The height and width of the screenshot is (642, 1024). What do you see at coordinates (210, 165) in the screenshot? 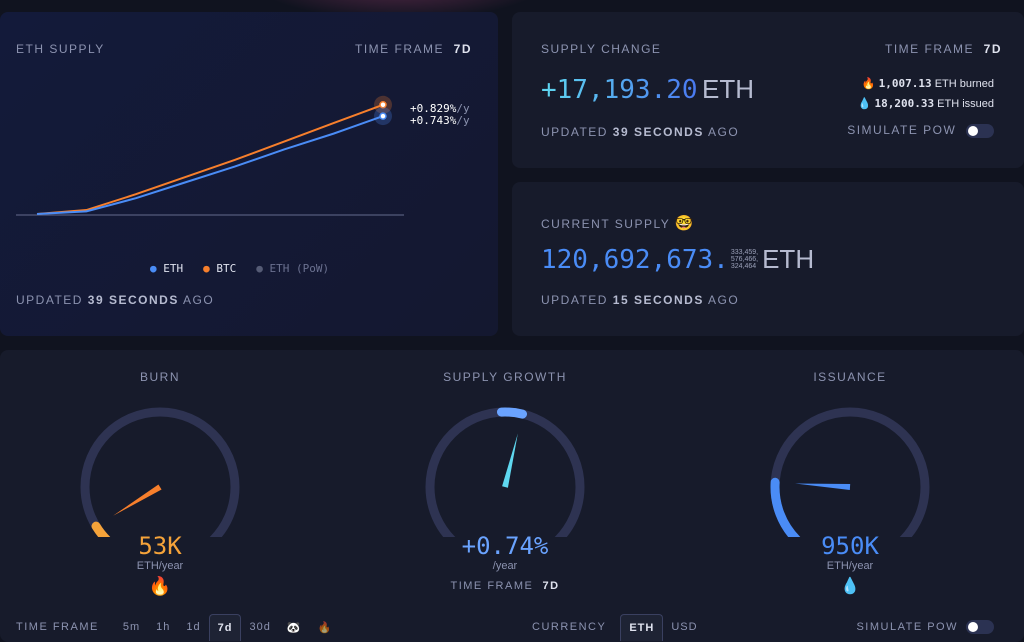
I see `series-line-eth` at bounding box center [210, 165].